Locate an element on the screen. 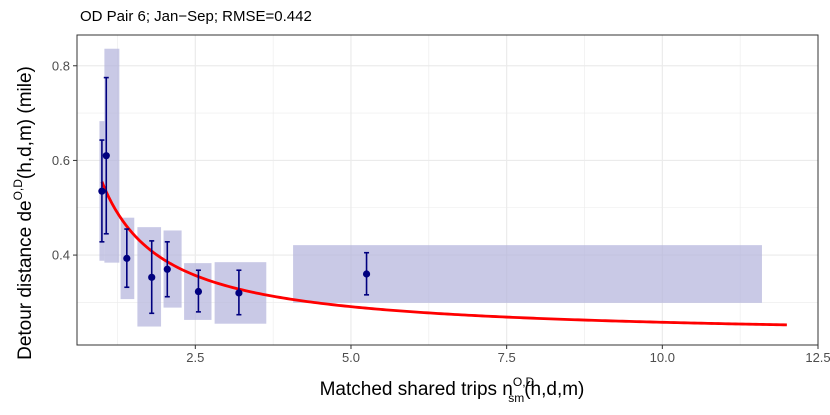 The image size is (830, 415). y-tick-label: 0.8 is located at coordinates (61, 65).